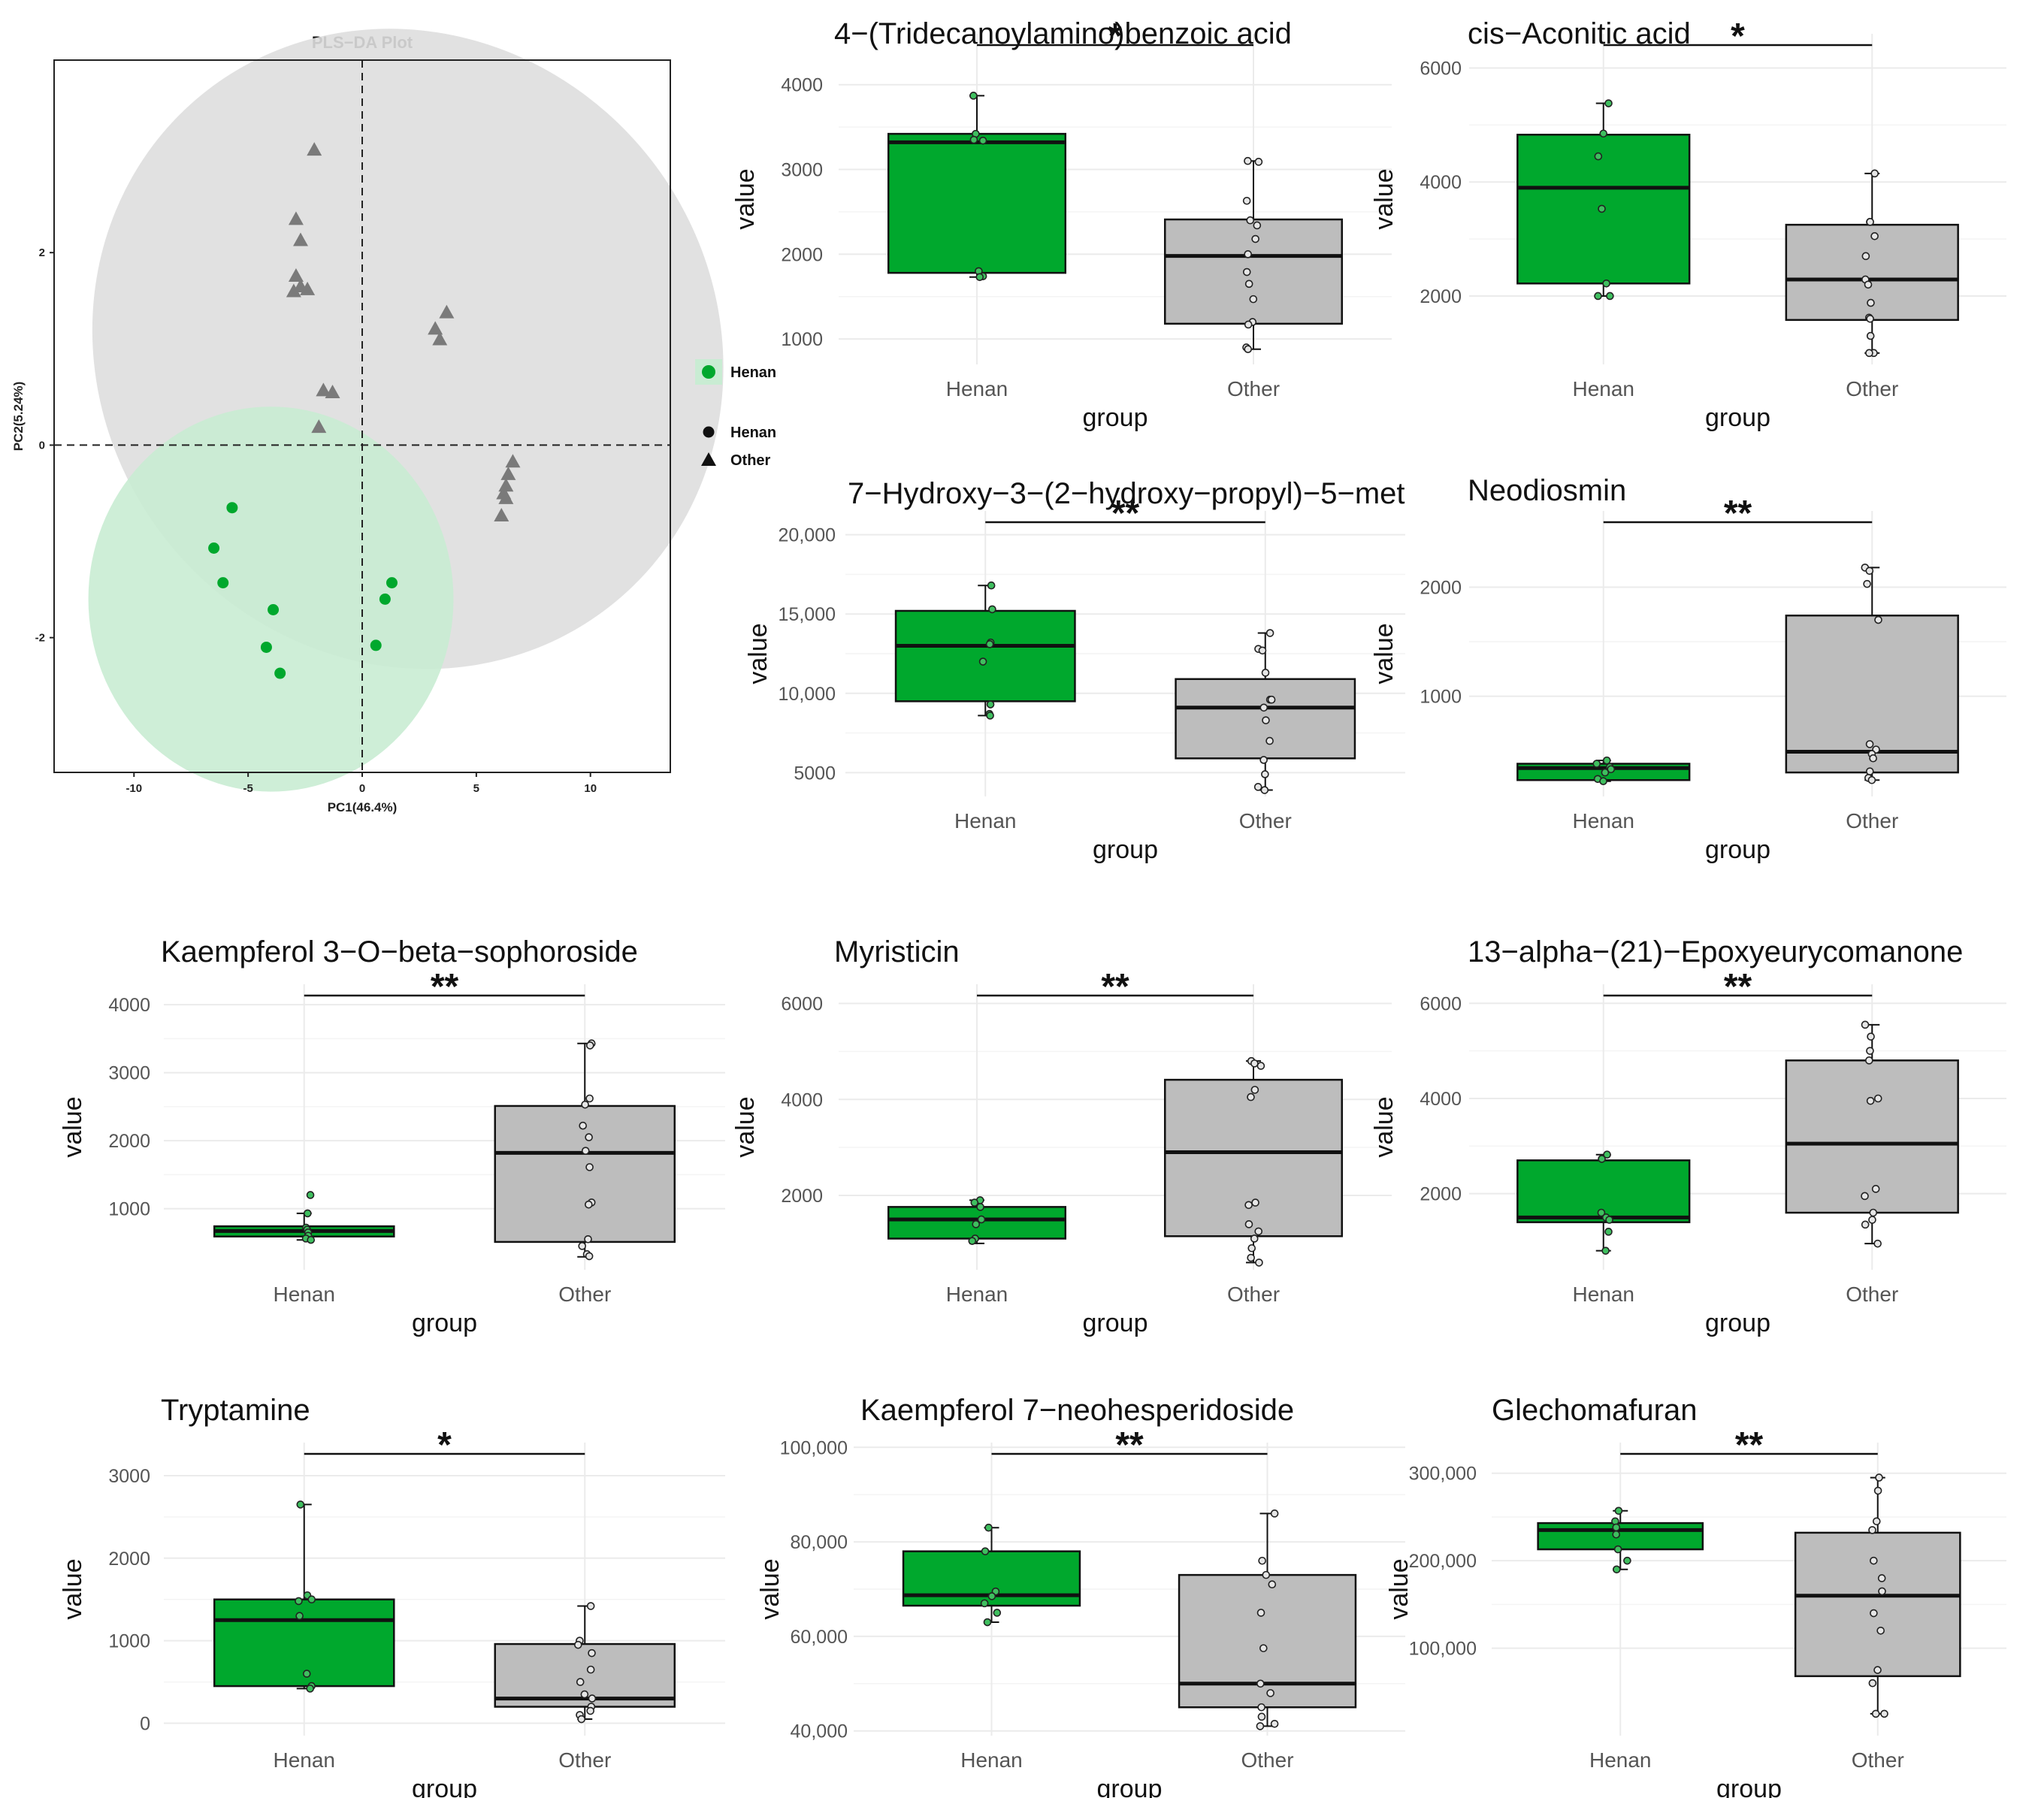  What do you see at coordinates (1443, 1474) in the screenshot?
I see `y-tick-label: 300,000` at bounding box center [1443, 1474].